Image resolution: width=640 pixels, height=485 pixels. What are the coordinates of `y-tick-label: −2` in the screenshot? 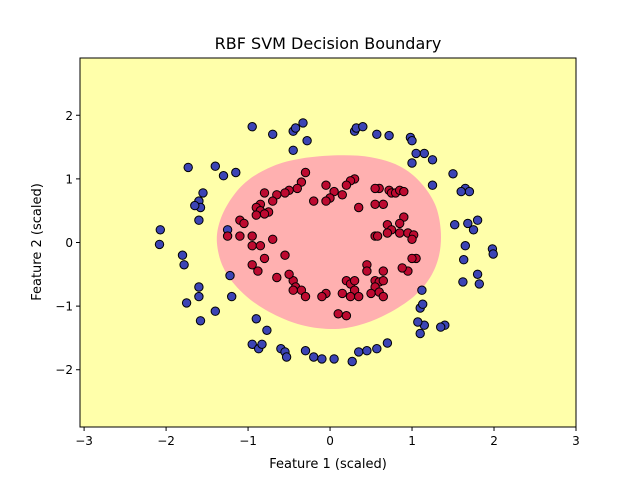 It's located at (64, 370).